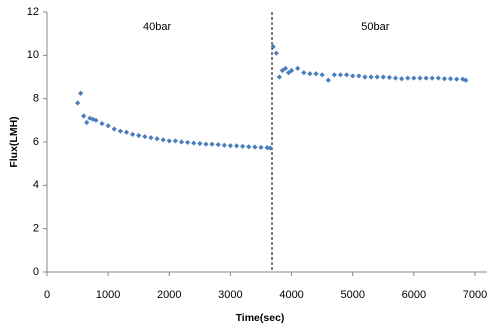 The width and height of the screenshot is (487, 330). What do you see at coordinates (36, 229) in the screenshot?
I see `y-tick-label: 2` at bounding box center [36, 229].